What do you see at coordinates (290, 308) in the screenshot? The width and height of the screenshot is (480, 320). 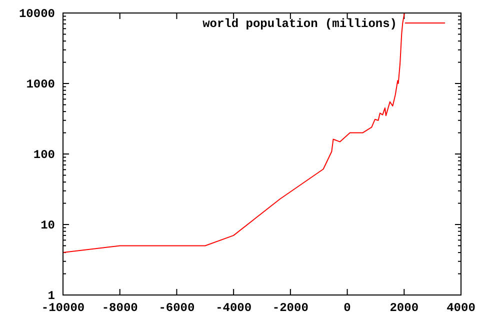 I see `x-tick-label: -2000` at bounding box center [290, 308].